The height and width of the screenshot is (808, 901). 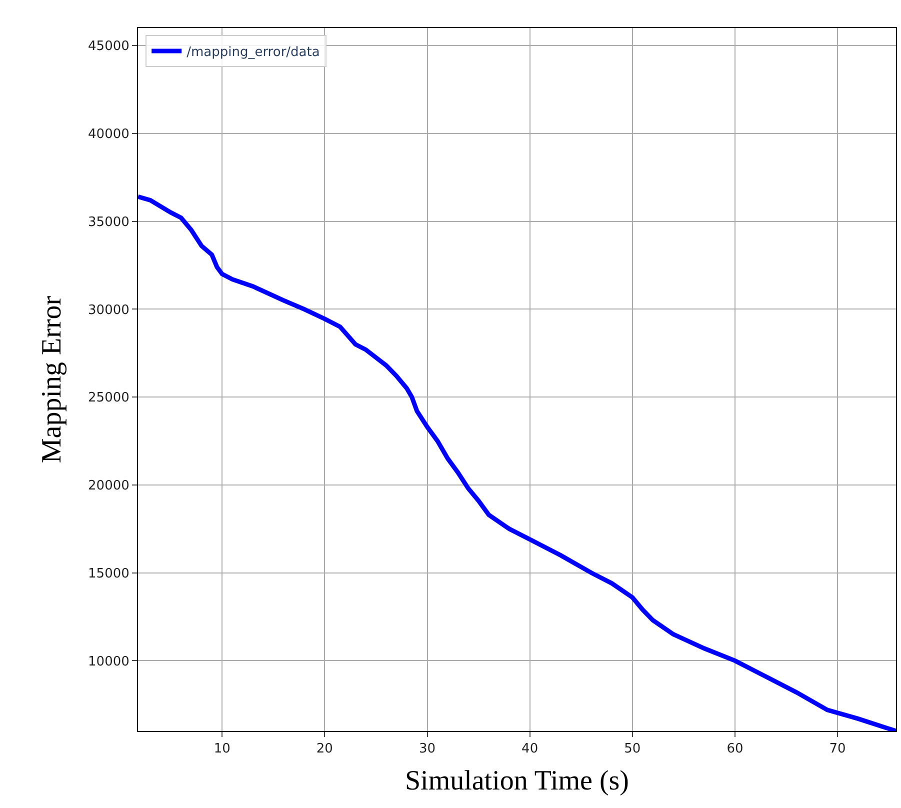 I want to click on x-tick-label: 60, so click(x=735, y=749).